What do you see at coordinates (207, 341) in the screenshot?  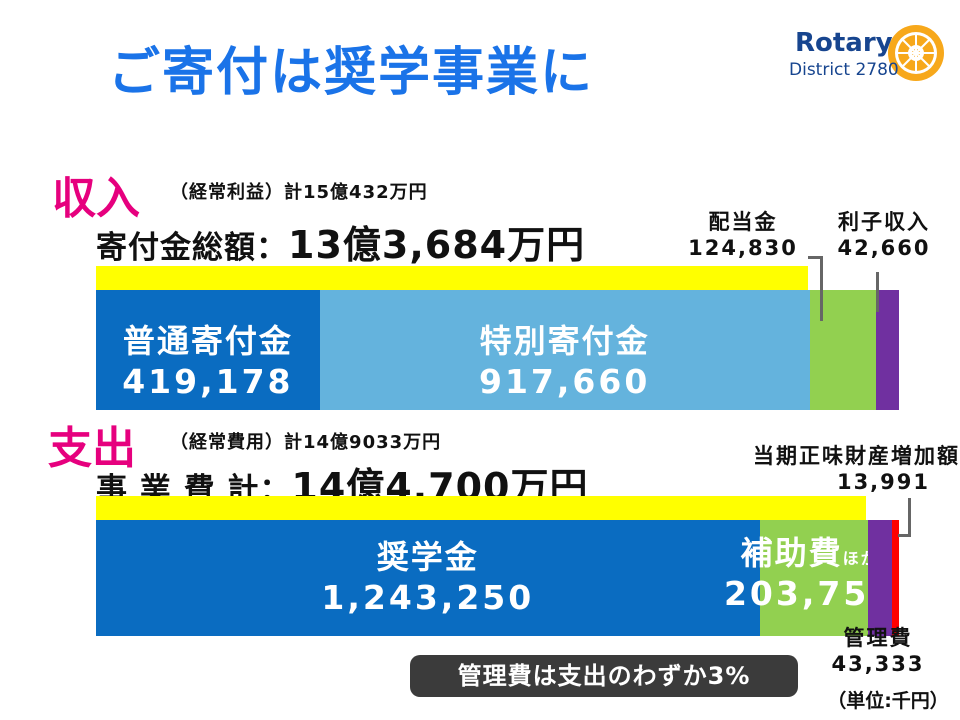 I see `bar-label-name-0-0: 普通寄付金` at bounding box center [207, 341].